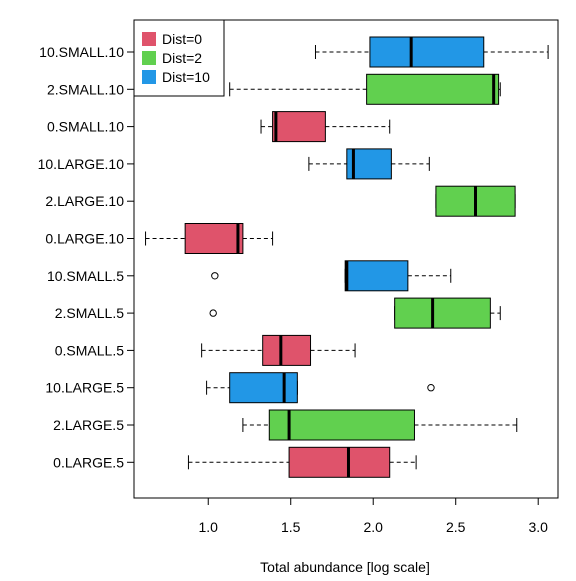  I want to click on box-10.LARGE.5, so click(320, 388).